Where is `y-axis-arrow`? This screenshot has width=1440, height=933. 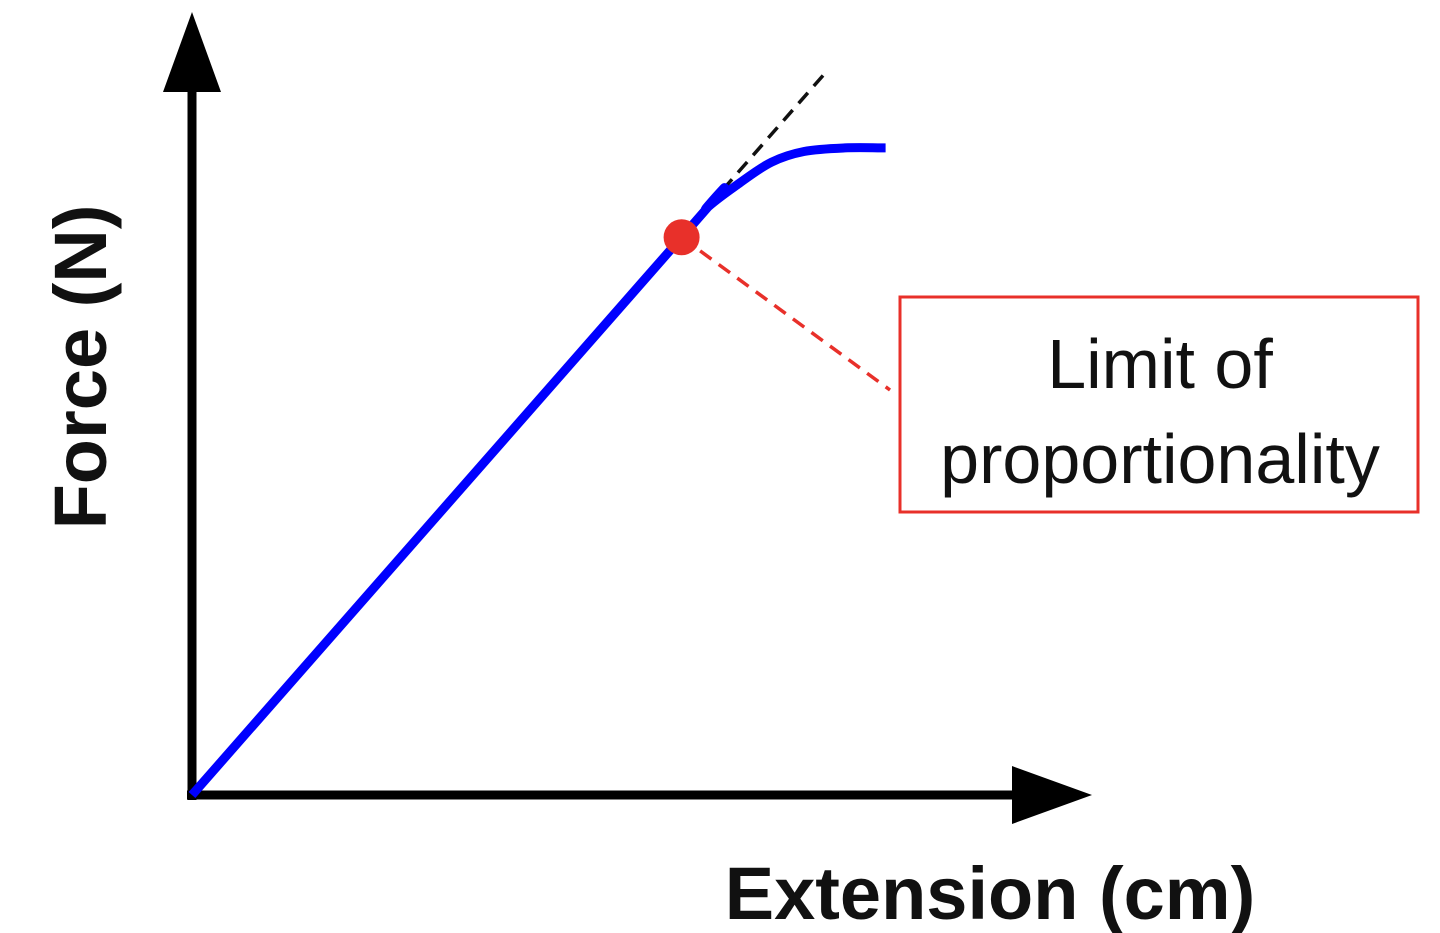
y-axis-arrow is located at coordinates (192, 52).